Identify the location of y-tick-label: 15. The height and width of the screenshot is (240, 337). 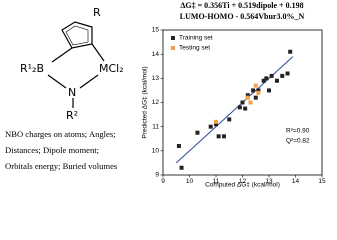
(156, 30).